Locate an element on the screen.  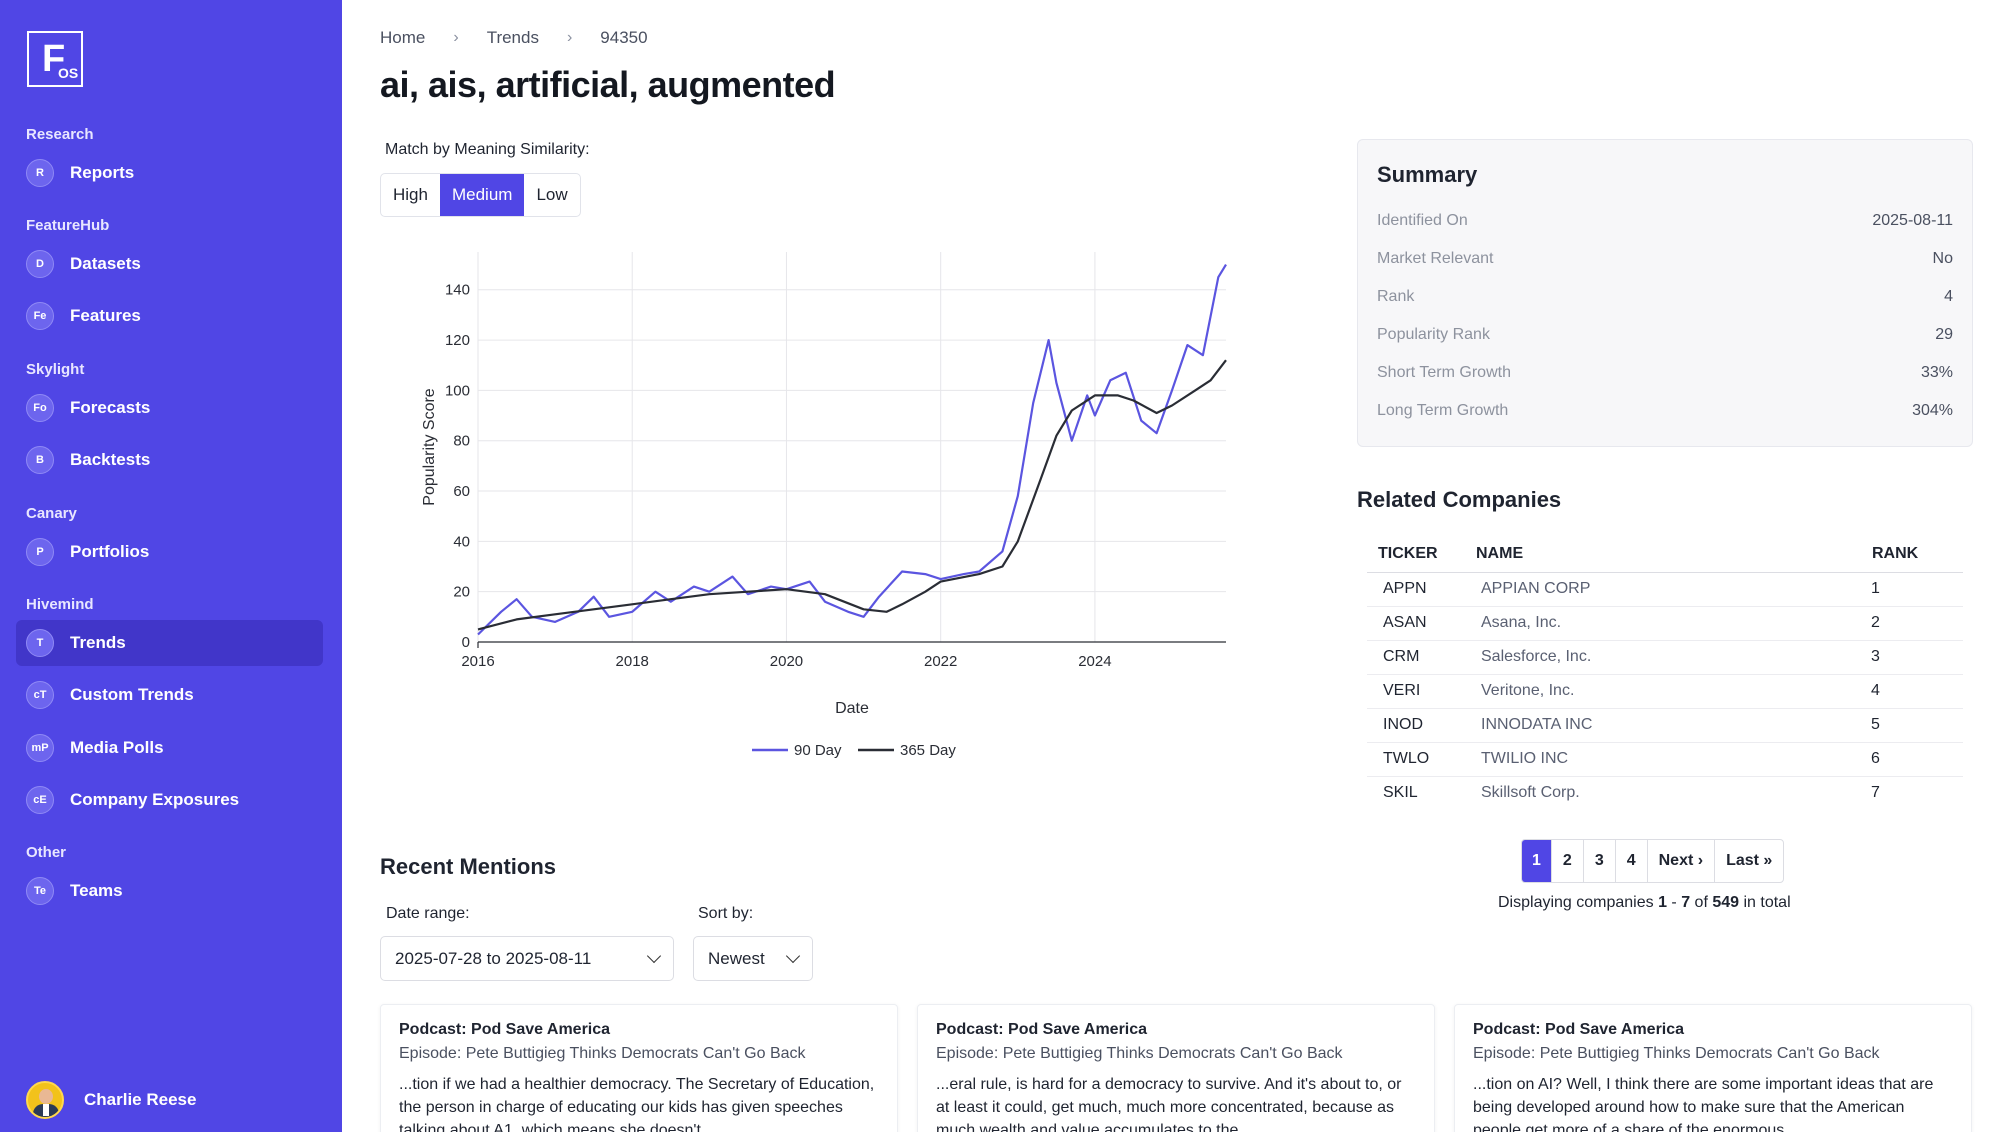
rank-cell: 7 is located at coordinates (1875, 793).